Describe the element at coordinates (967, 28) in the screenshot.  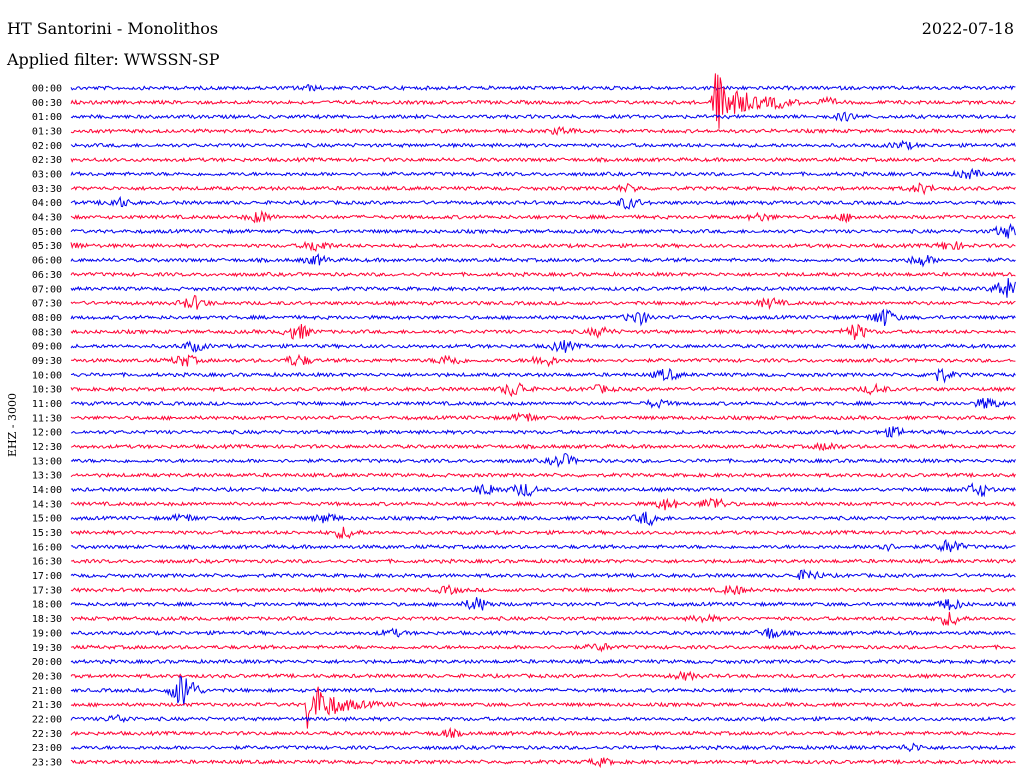
I see `date-label: 2022-07-18` at that location.